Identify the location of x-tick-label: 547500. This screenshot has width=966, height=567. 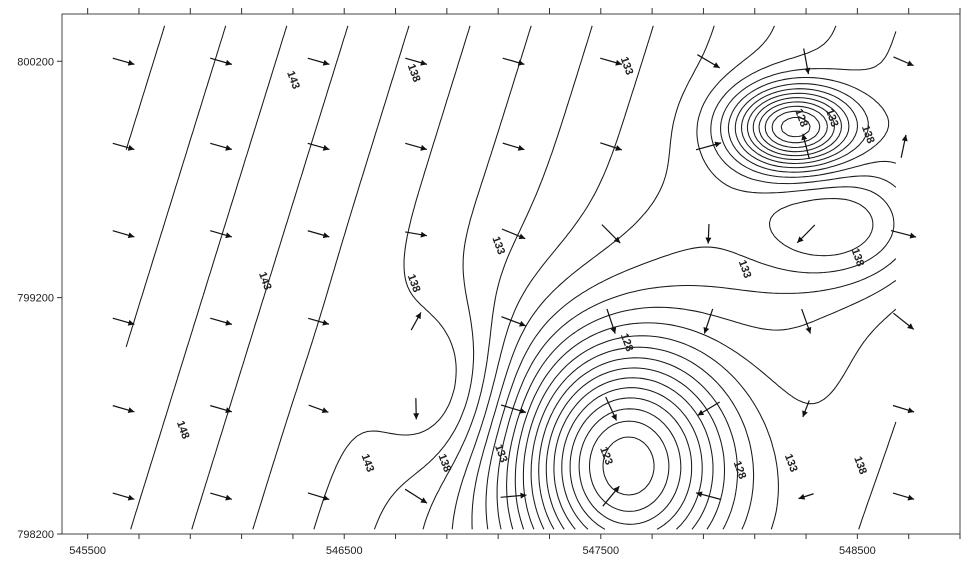
(600, 551).